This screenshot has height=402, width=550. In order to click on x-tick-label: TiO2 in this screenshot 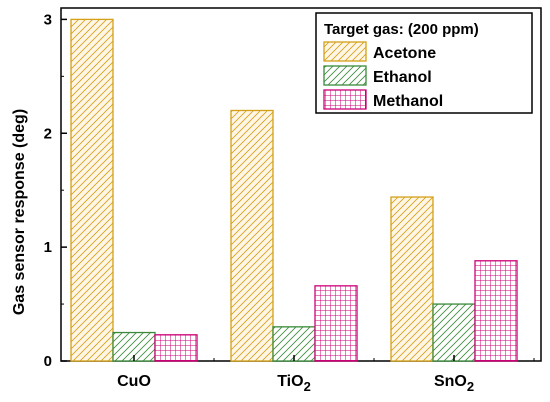, I will do `click(294, 383)`.